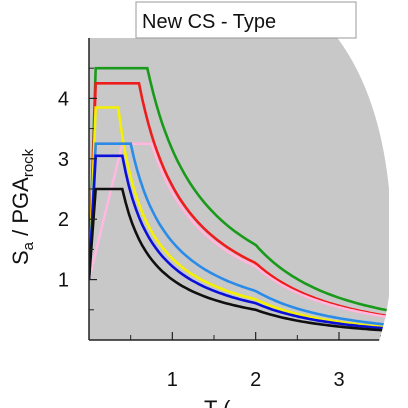 The image size is (408, 408). Describe the element at coordinates (20, 209) in the screenshot. I see `y-axis-label-mid: / PGA` at that location.